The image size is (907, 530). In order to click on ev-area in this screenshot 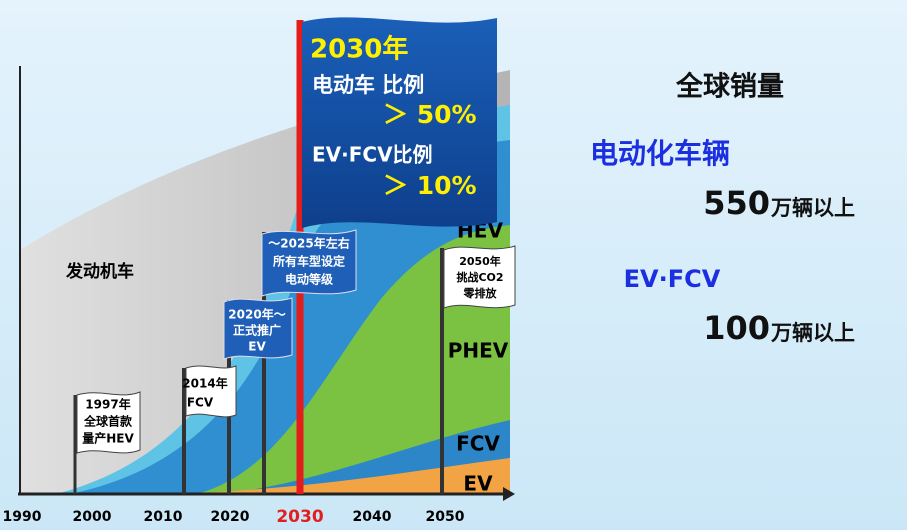, I will do `click(355, 475)`.